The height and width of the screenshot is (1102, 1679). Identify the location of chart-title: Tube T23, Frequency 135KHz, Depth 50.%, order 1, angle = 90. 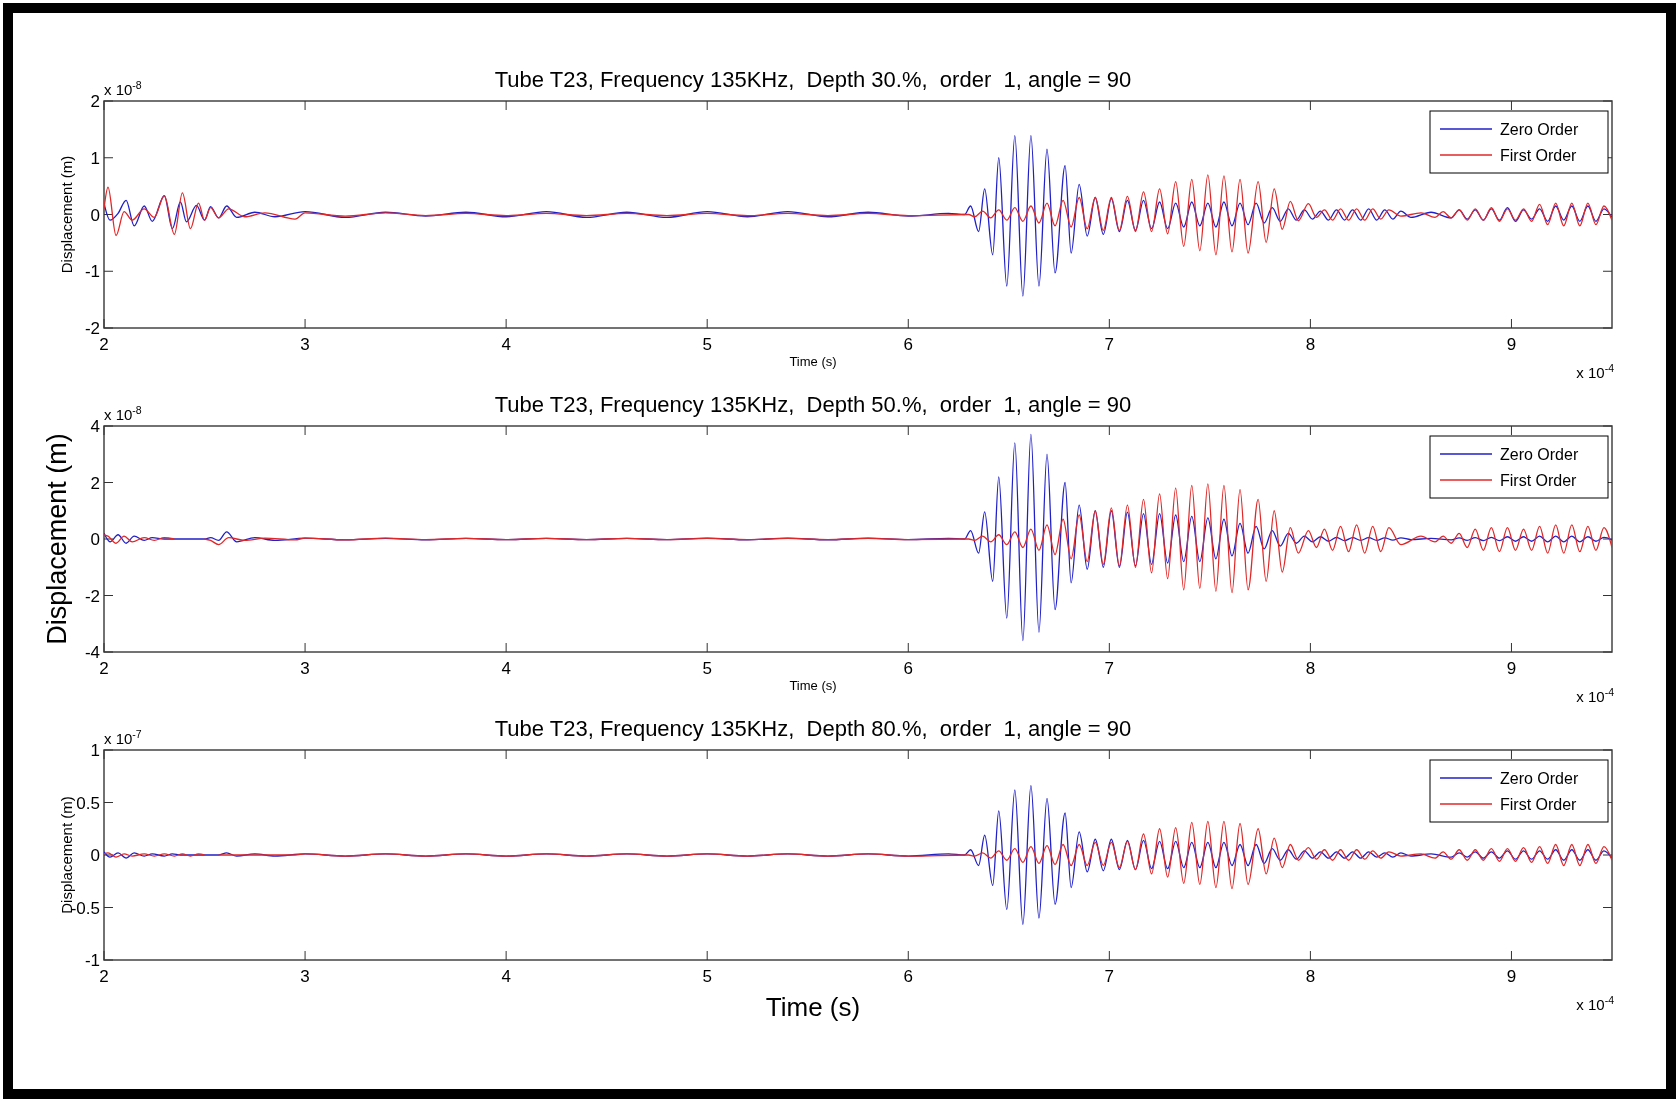
(813, 404).